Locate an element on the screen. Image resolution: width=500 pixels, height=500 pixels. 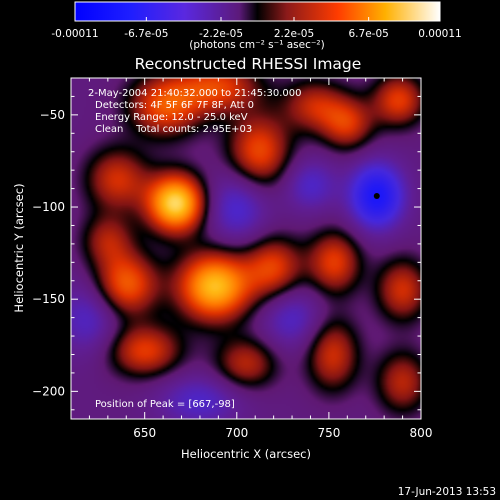
annotation-clean: Clean Total counts: 2.95E+03 is located at coordinates (173, 129).